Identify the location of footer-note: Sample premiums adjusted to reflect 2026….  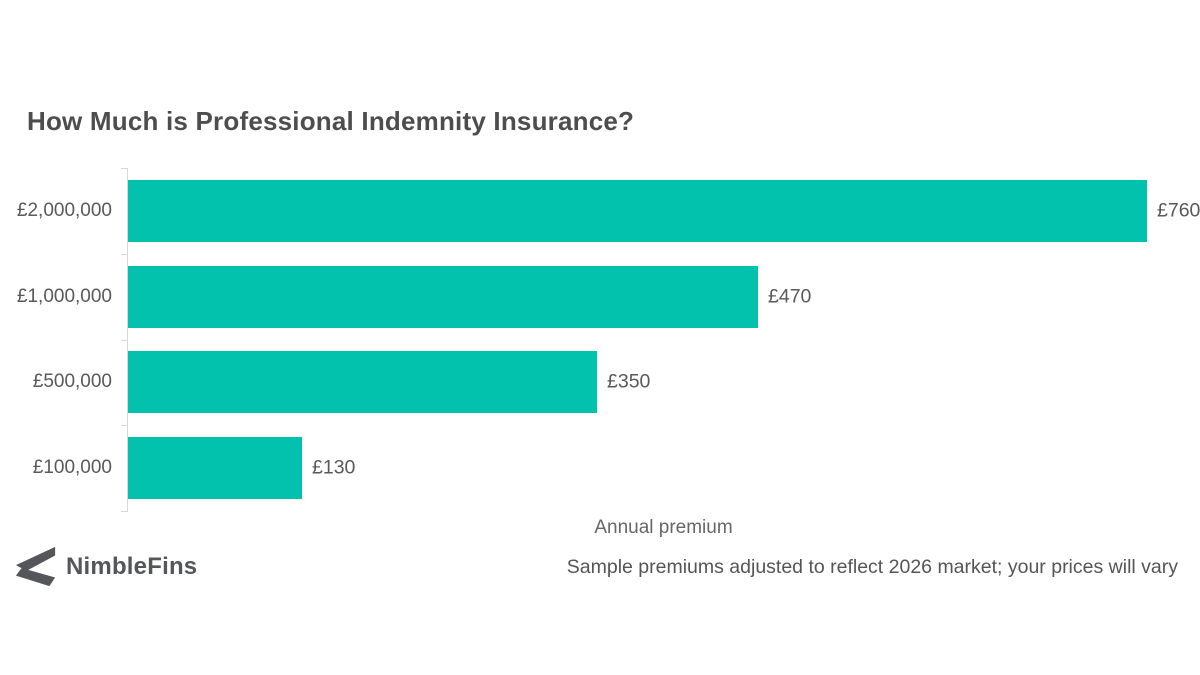
(872, 567).